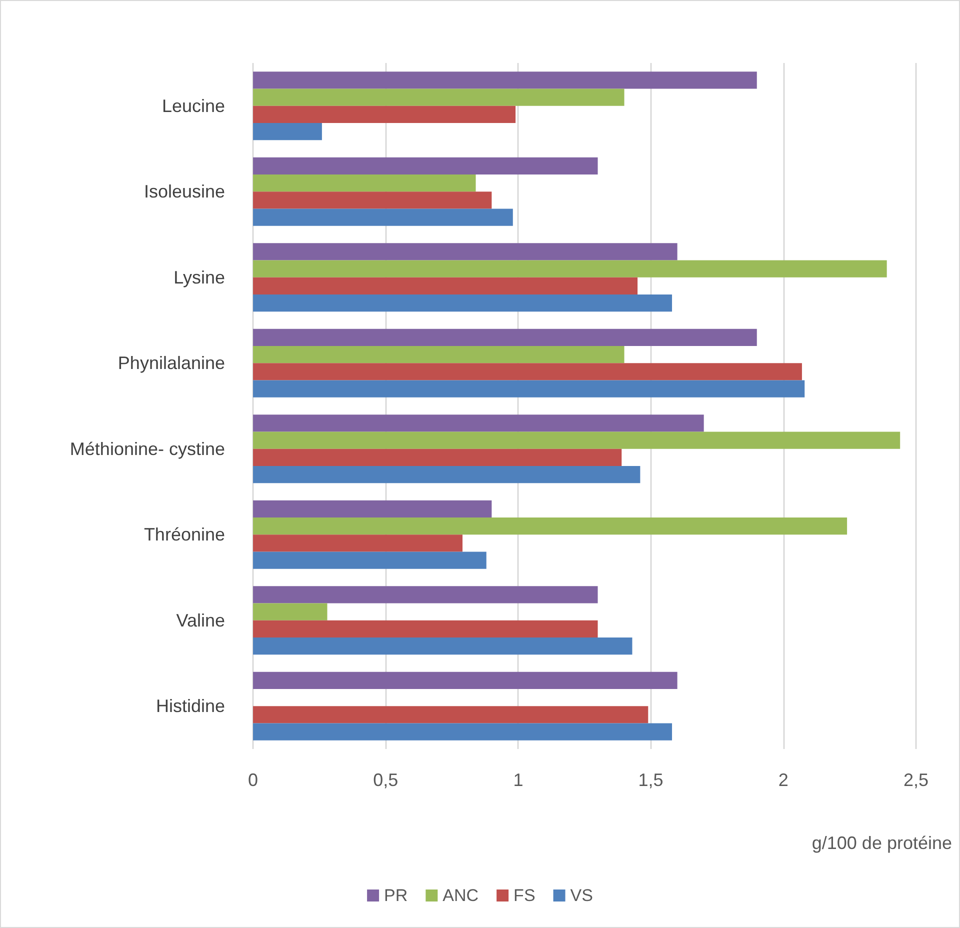 The image size is (960, 928). What do you see at coordinates (651, 780) in the screenshot?
I see `x-tick-label: 1,5` at bounding box center [651, 780].